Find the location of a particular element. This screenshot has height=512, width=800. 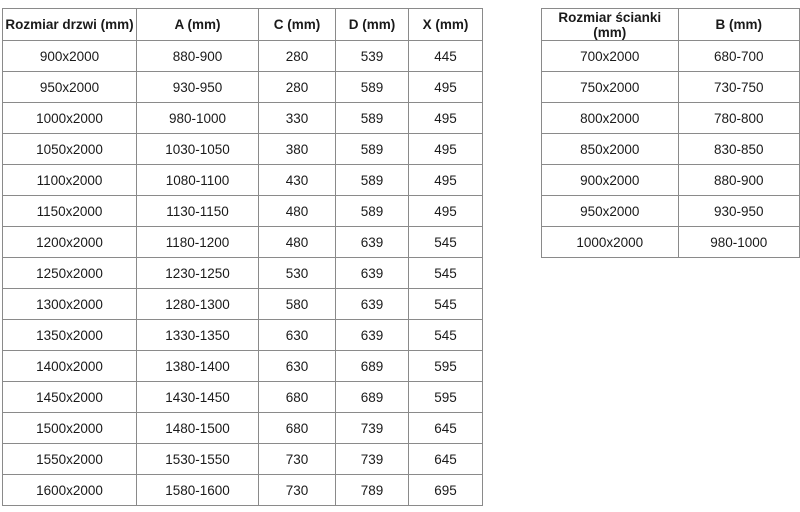

table-row: 1000x2000 980-1000 330 589 495 is located at coordinates (242, 118).